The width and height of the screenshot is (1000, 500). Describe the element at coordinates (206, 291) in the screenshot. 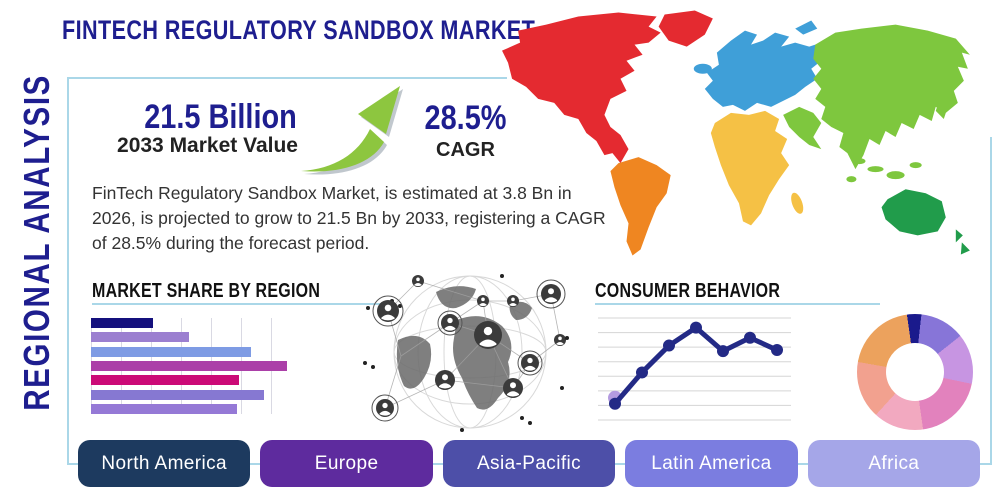

I see `market-share-section-title: MARKET SHARE BY REGION` at that location.